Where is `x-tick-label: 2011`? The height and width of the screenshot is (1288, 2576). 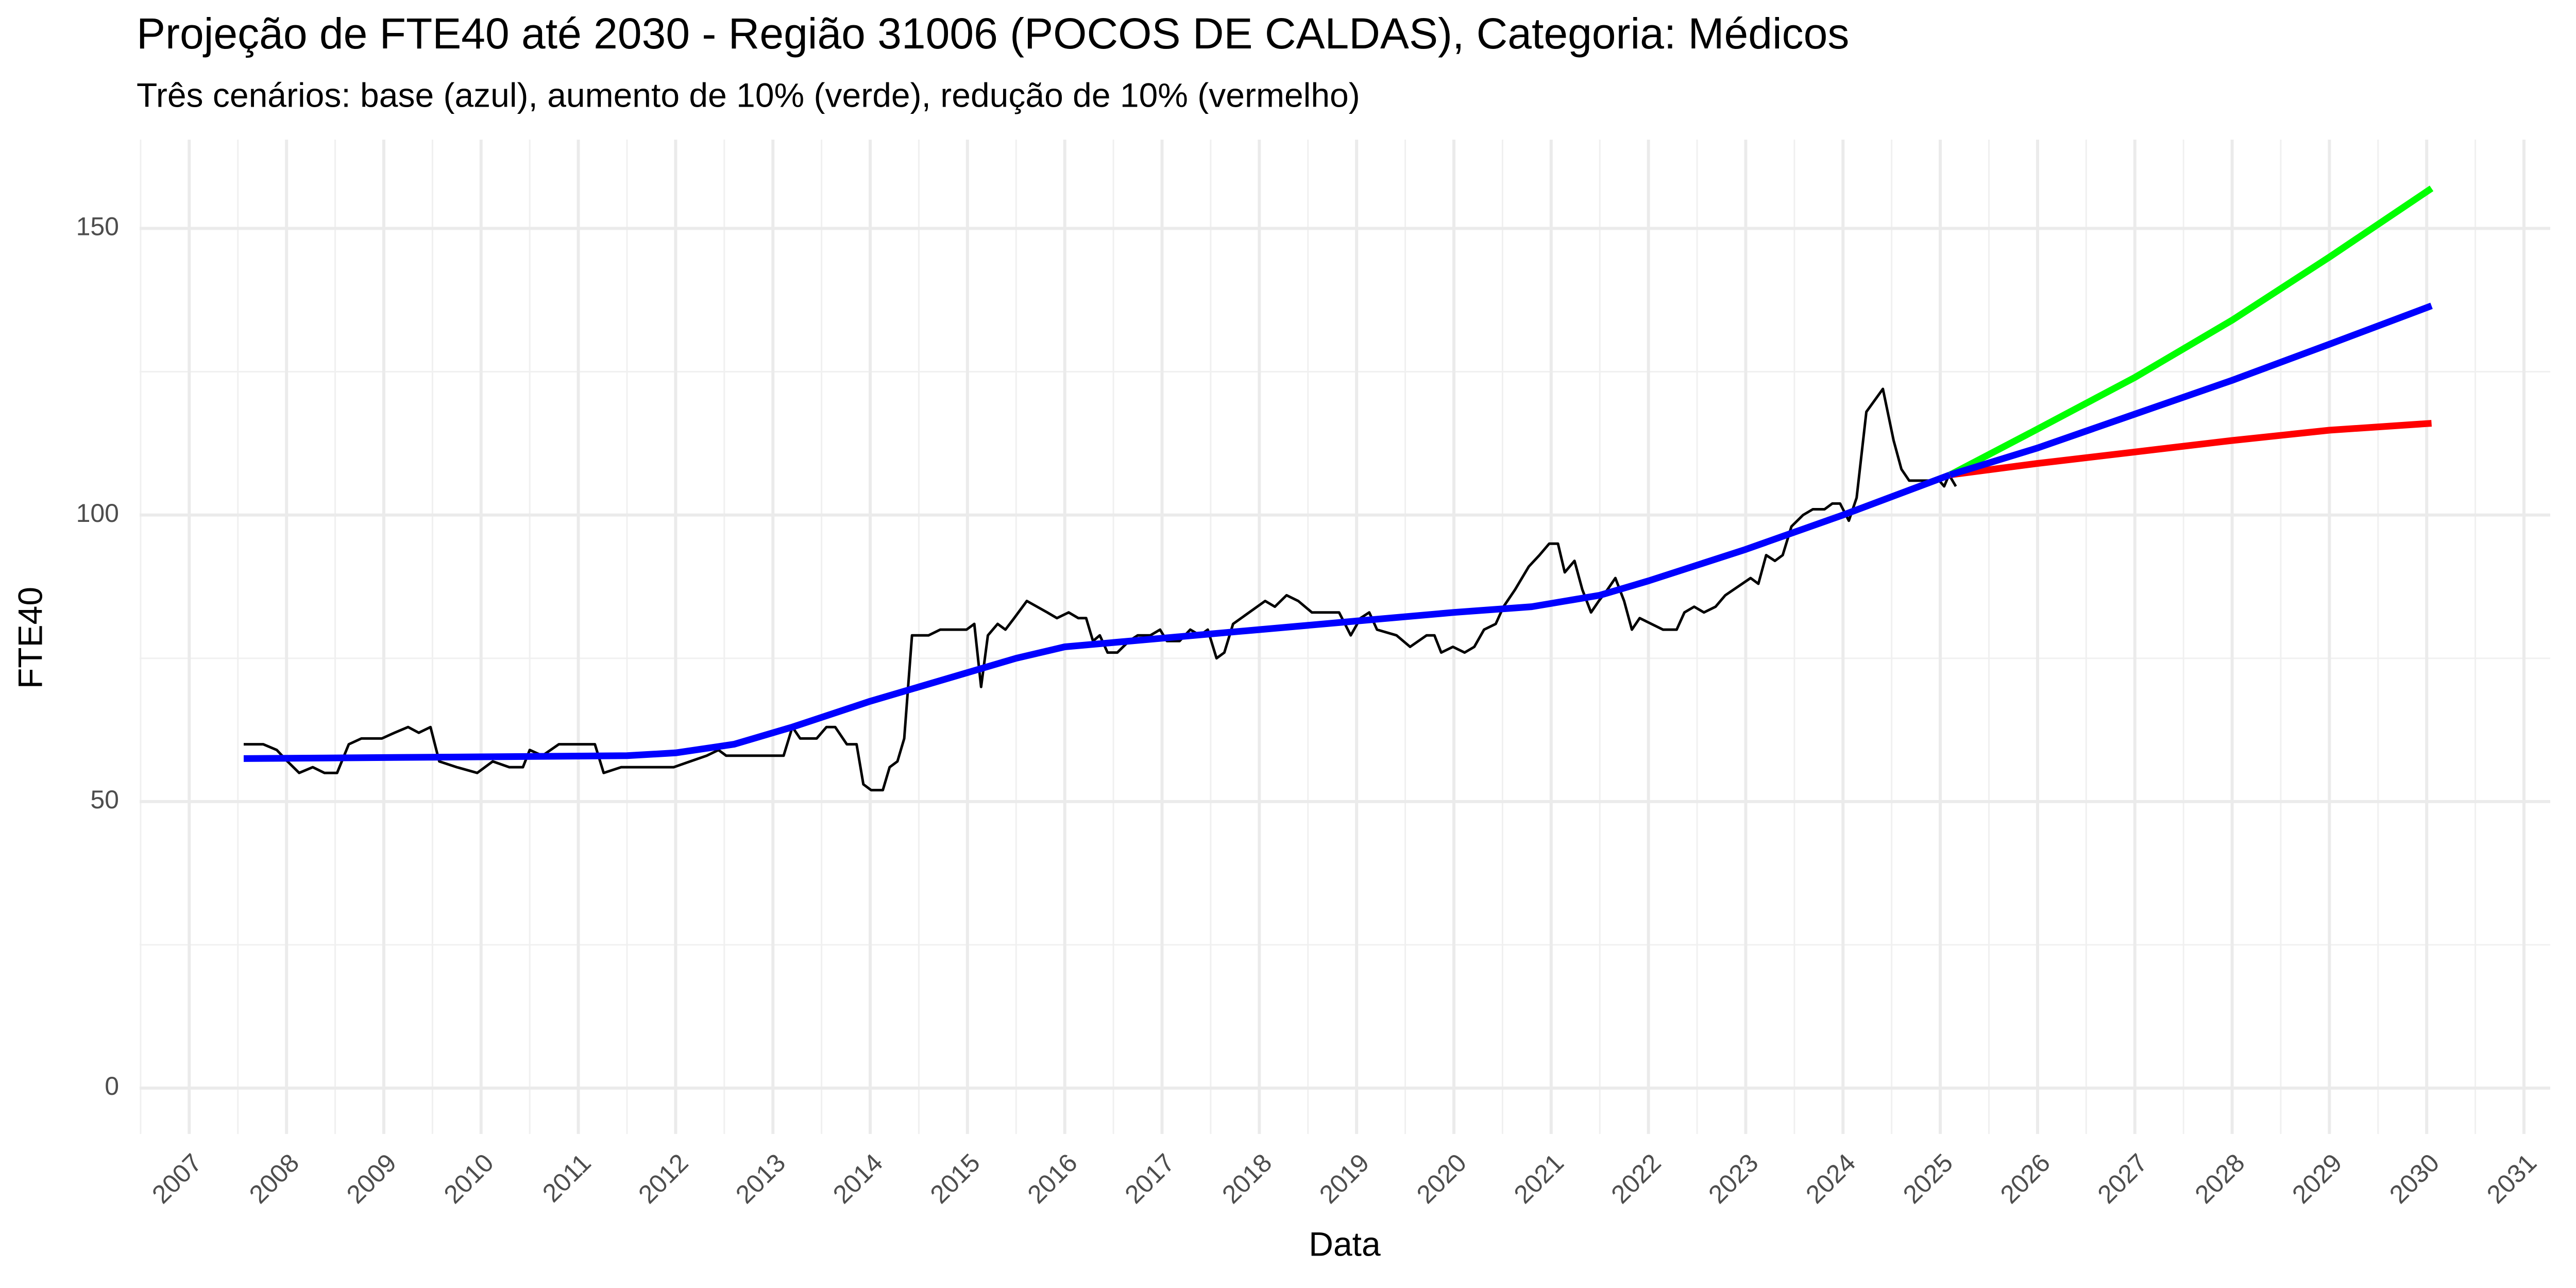 x-tick-label: 2011 is located at coordinates (567, 1178).